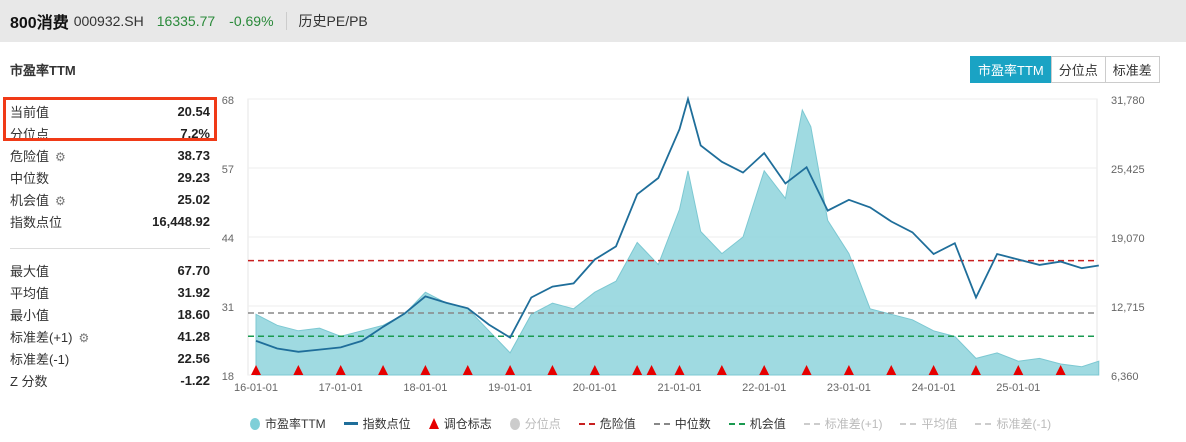 Image resolution: width=1186 pixels, height=442 pixels. What do you see at coordinates (193, 111) in the screenshot?
I see `stat-value: 20.54` at bounding box center [193, 111].